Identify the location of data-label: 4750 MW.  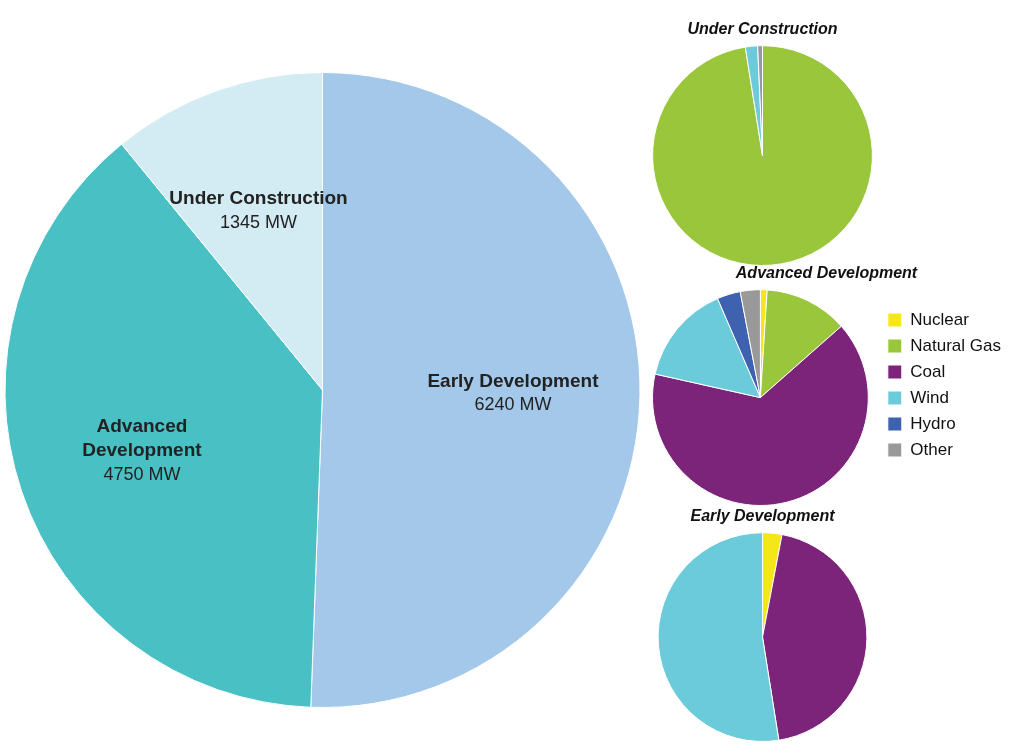
(142, 473).